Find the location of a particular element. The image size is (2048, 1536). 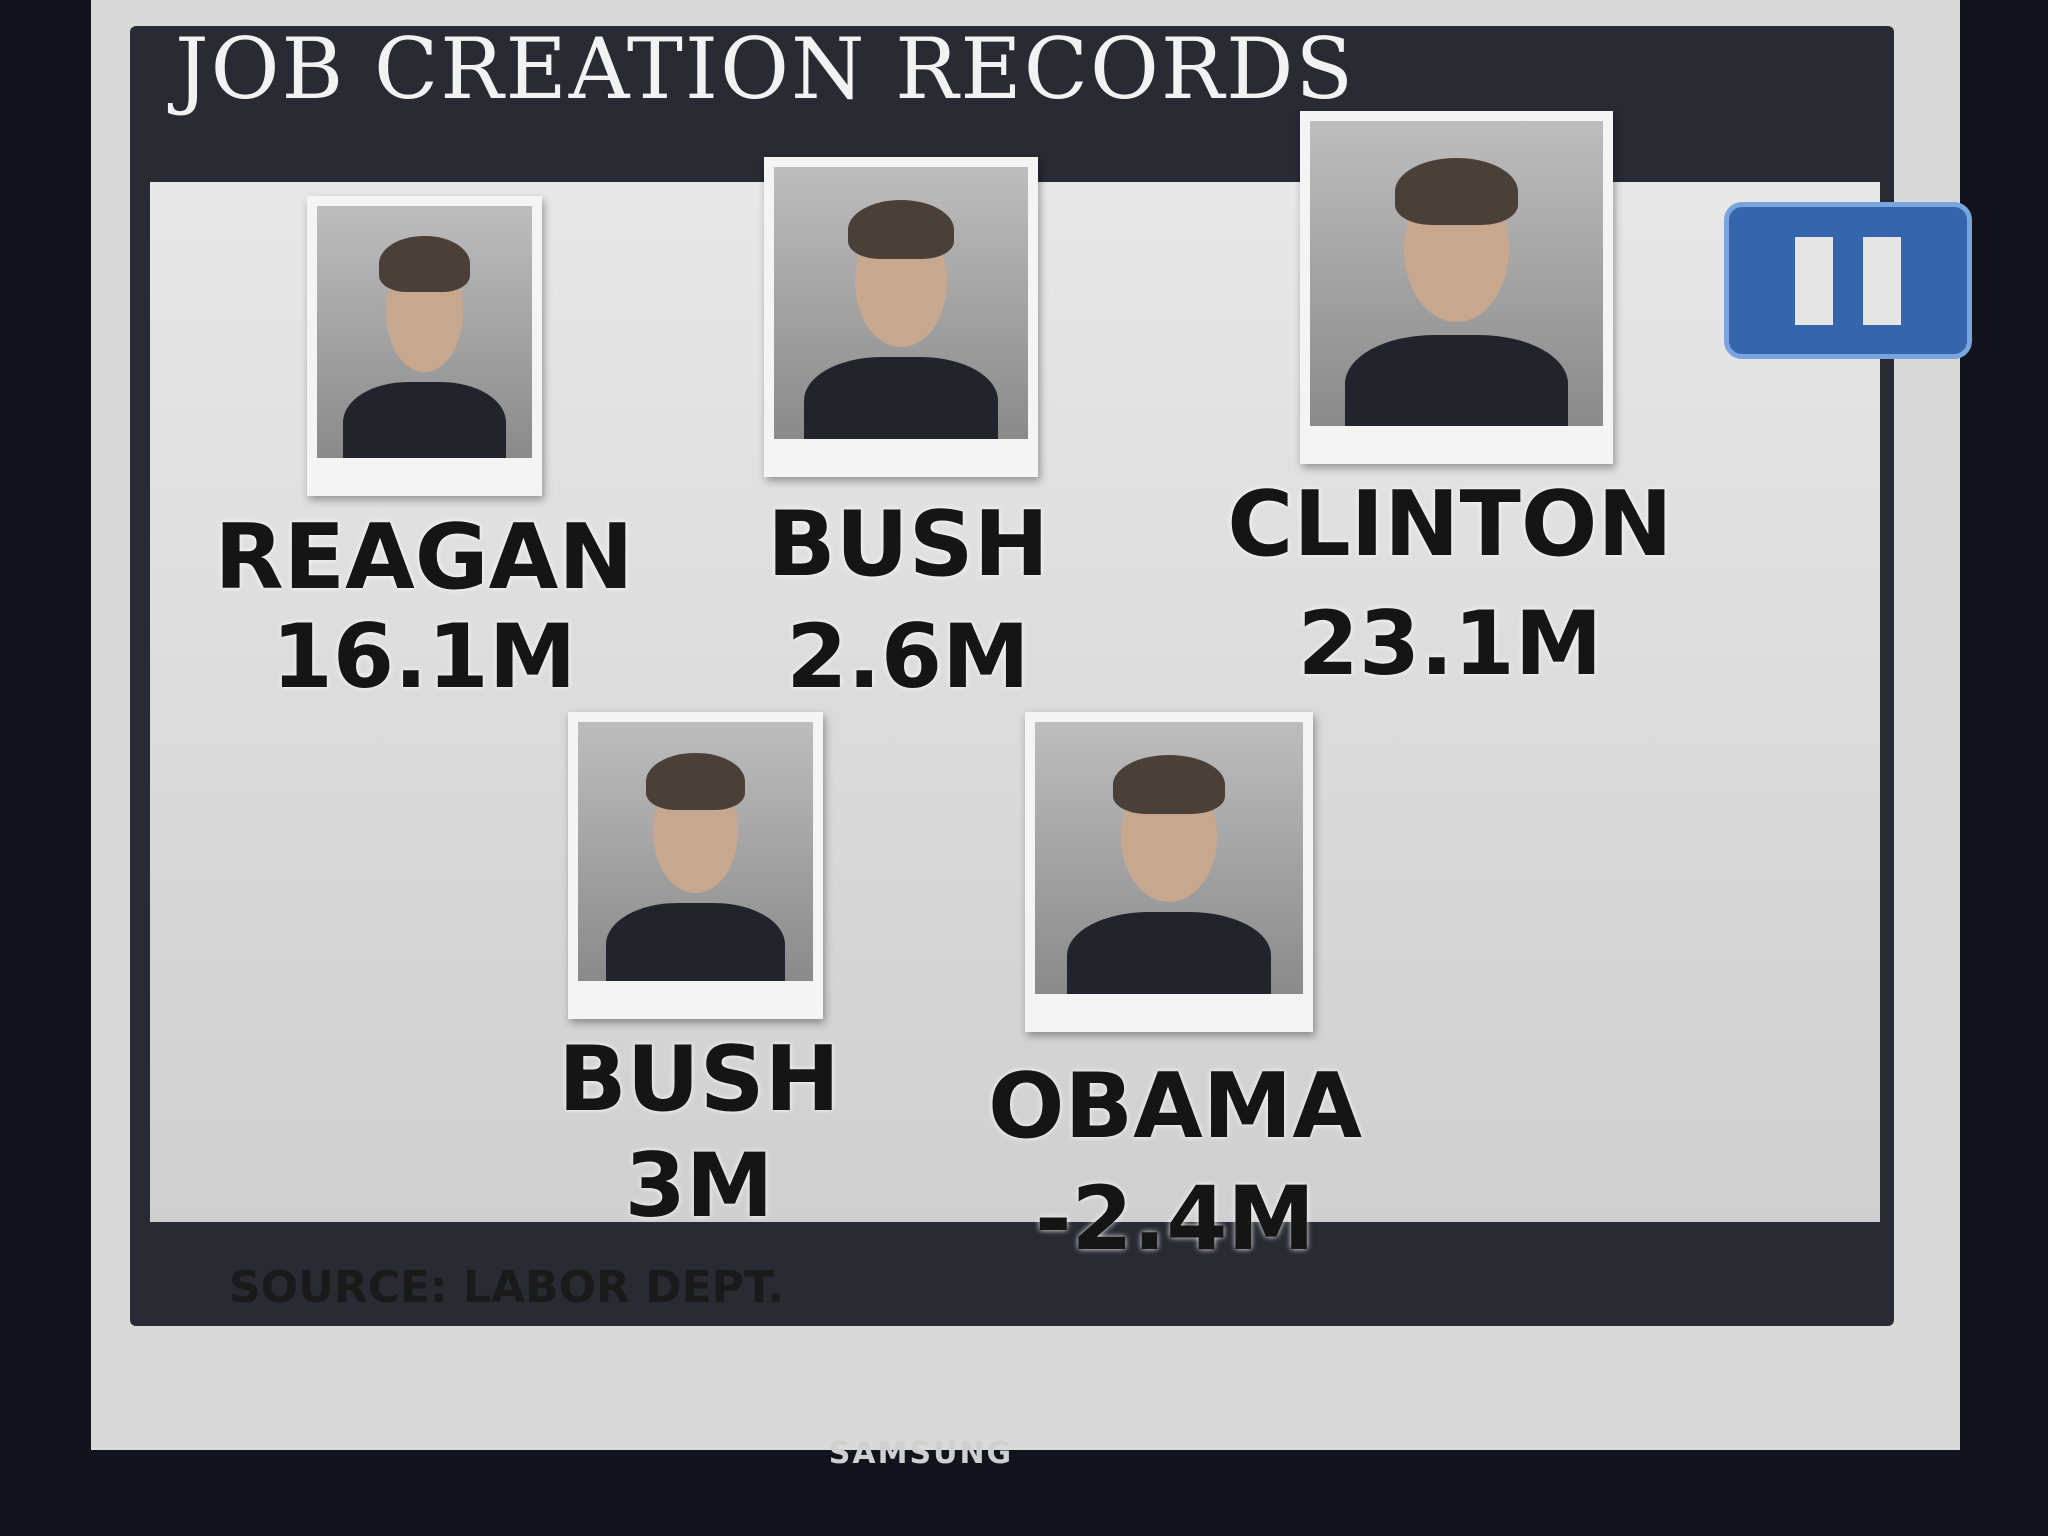

jobs-created: -2.4M is located at coordinates (1175, 1218).